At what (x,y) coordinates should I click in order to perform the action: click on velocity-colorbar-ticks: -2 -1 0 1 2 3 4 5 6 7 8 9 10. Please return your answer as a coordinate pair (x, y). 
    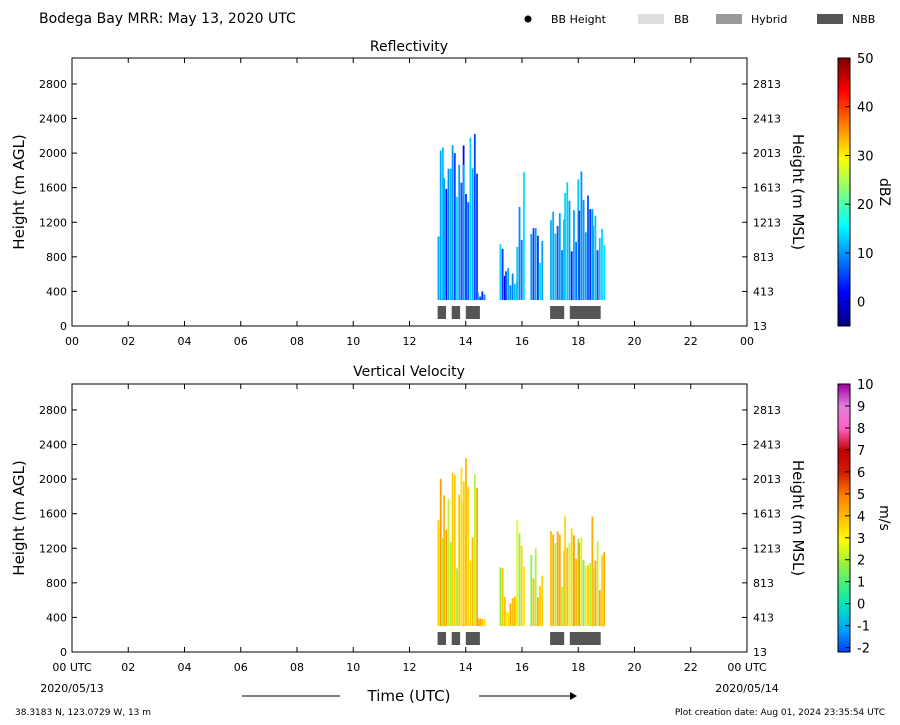
    Looking at the image, I should click on (859, 517).